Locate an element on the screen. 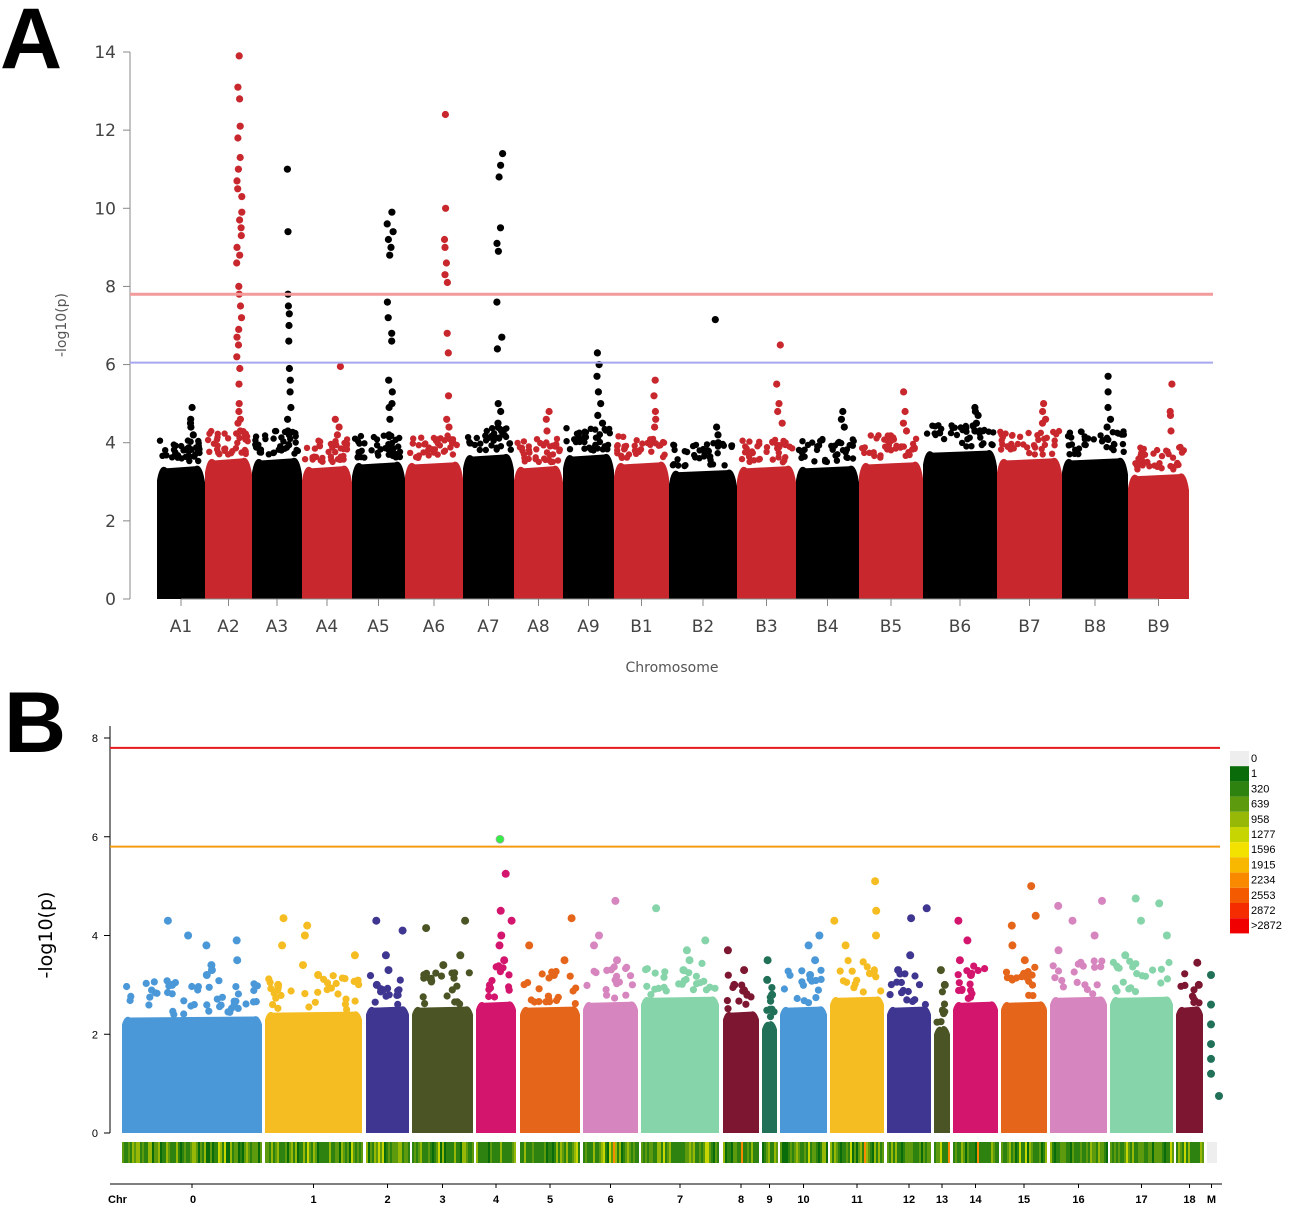  legend-label: >2872 is located at coordinates (1266, 926).